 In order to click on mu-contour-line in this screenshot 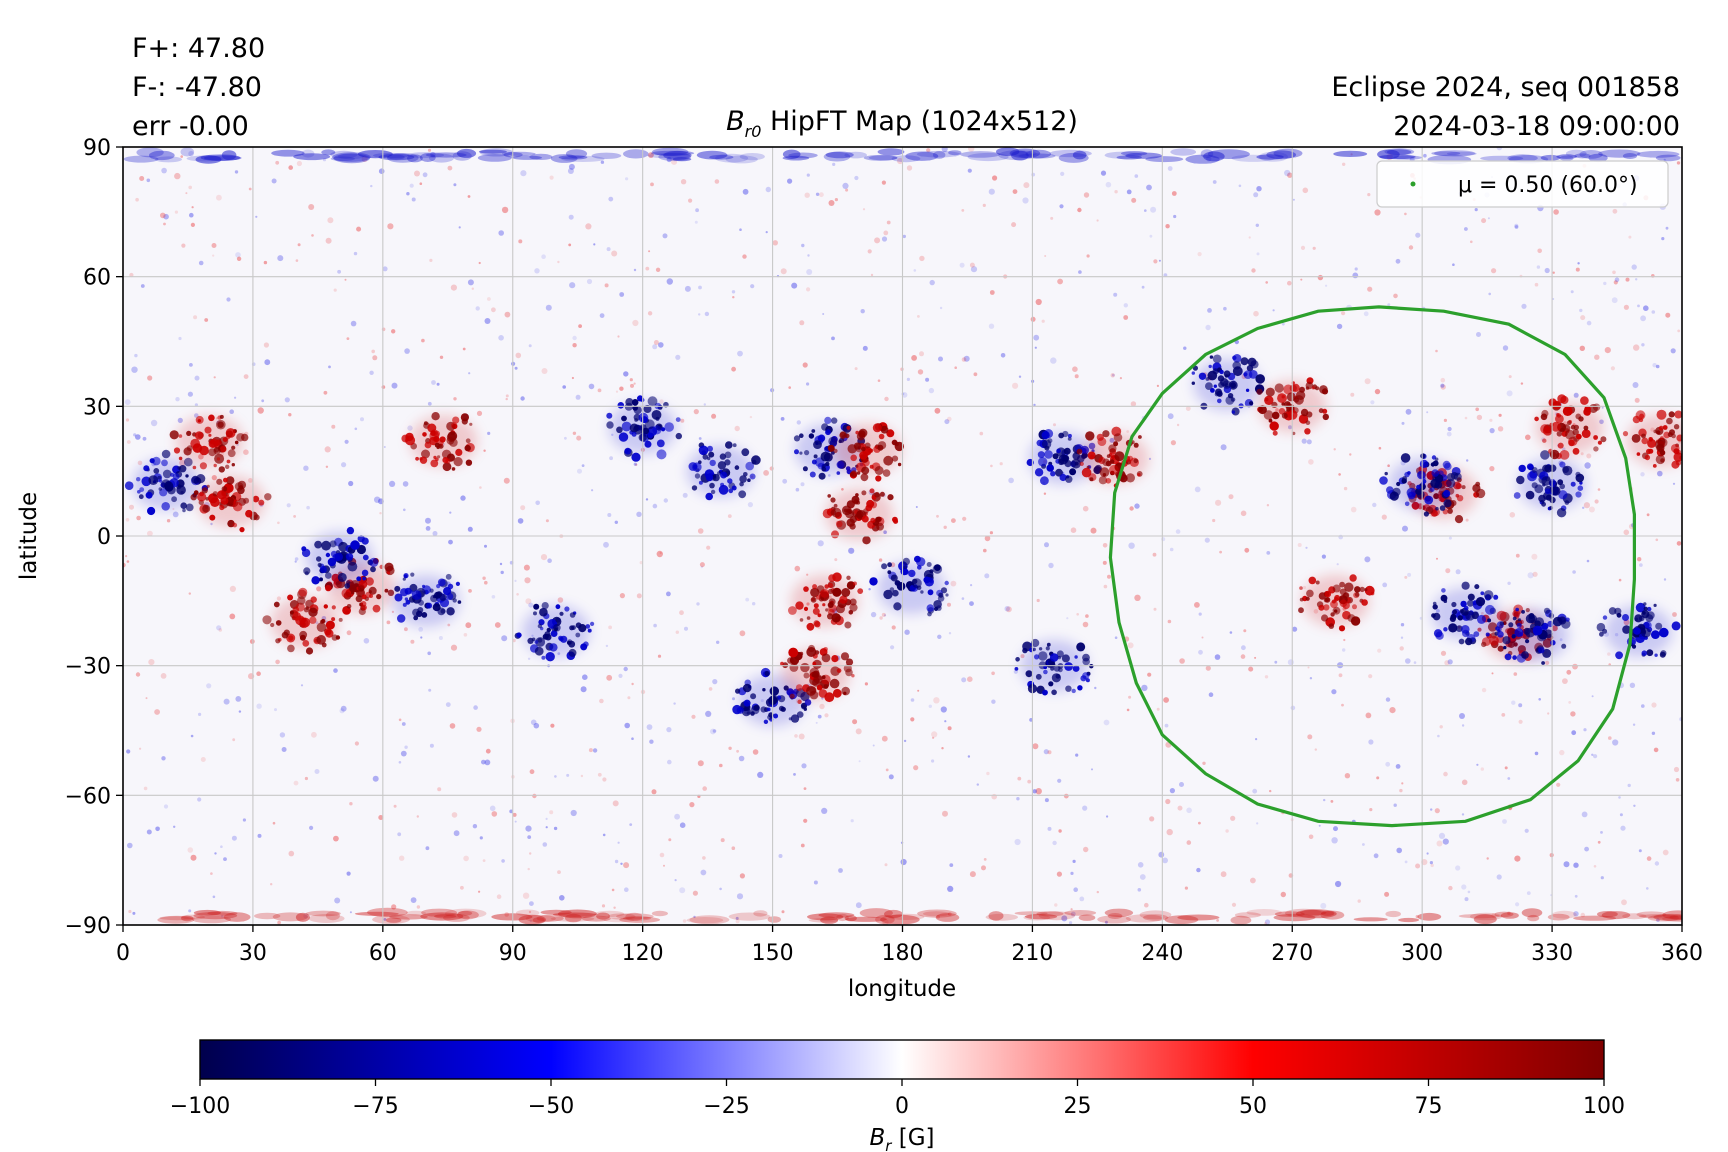, I will do `click(1372, 566)`.